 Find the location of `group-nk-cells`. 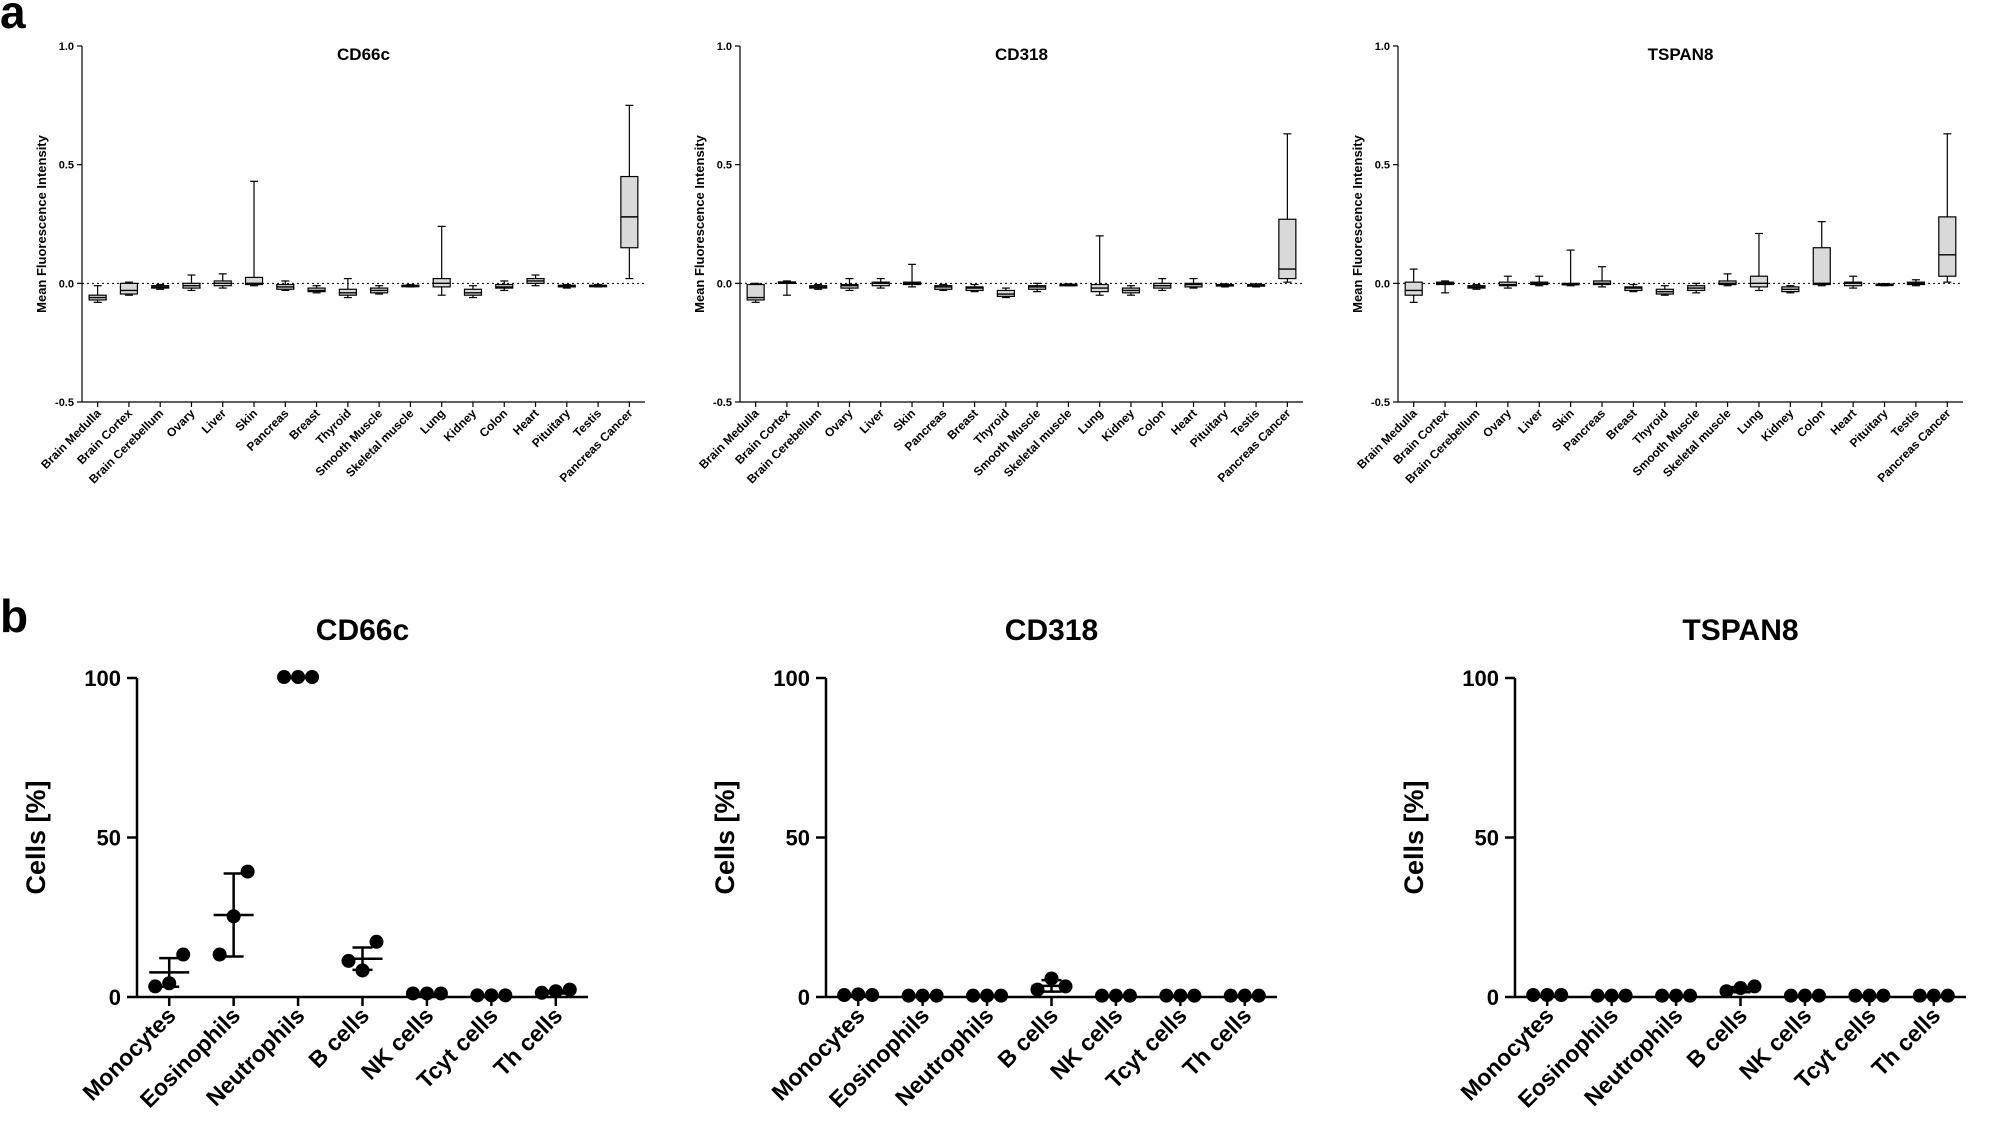

group-nk-cells is located at coordinates (426, 993).